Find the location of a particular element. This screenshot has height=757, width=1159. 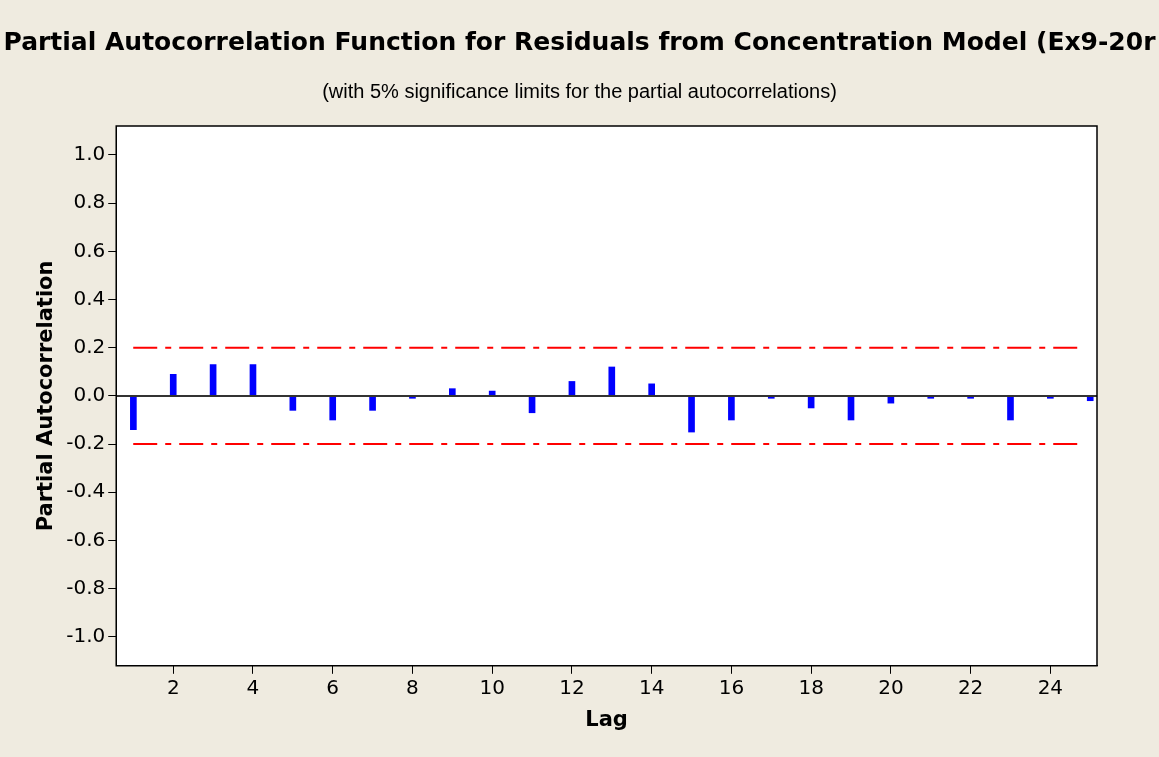

x-tick-label: 24 is located at coordinates (1050, 687).